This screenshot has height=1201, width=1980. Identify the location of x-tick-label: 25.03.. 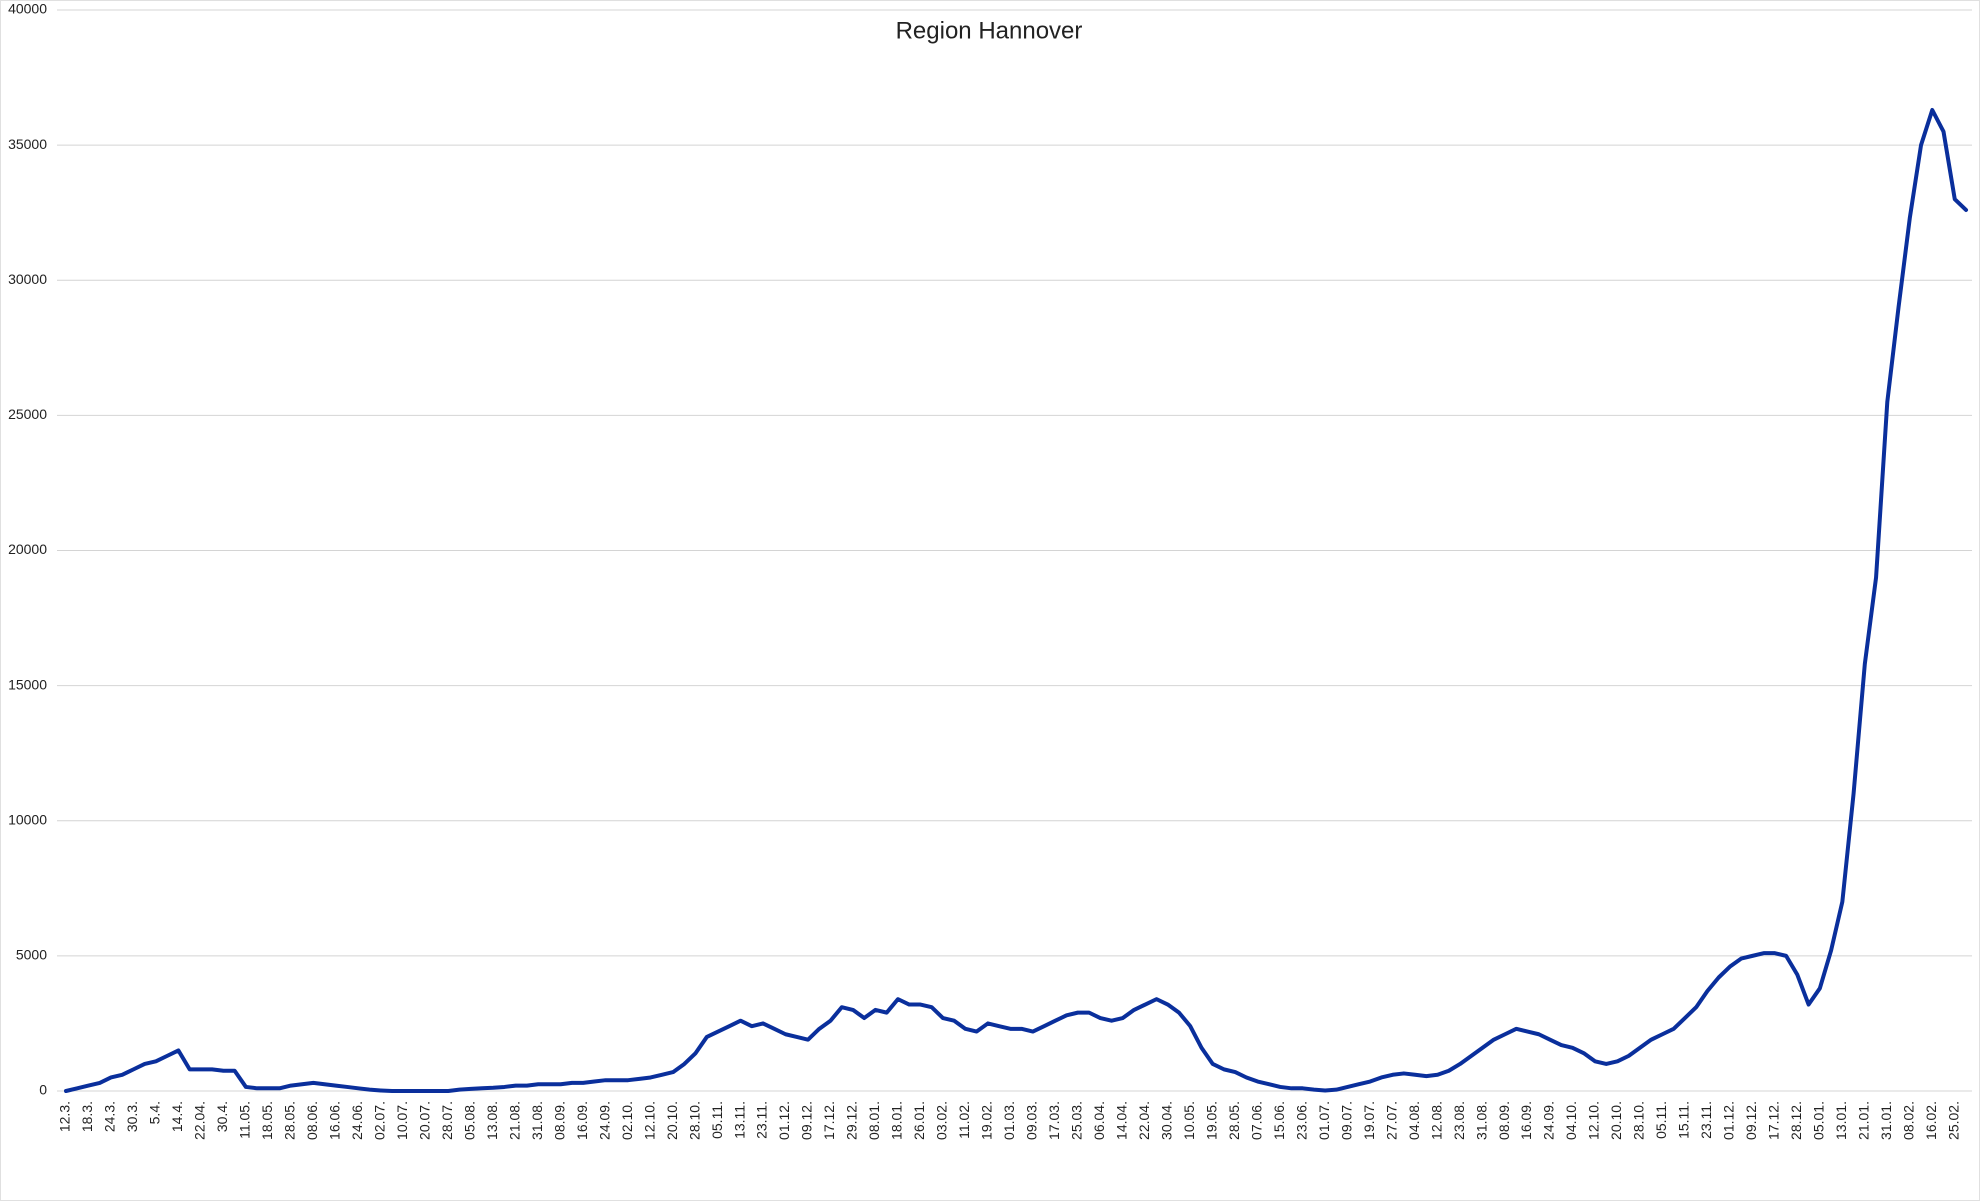
(1077, 1120).